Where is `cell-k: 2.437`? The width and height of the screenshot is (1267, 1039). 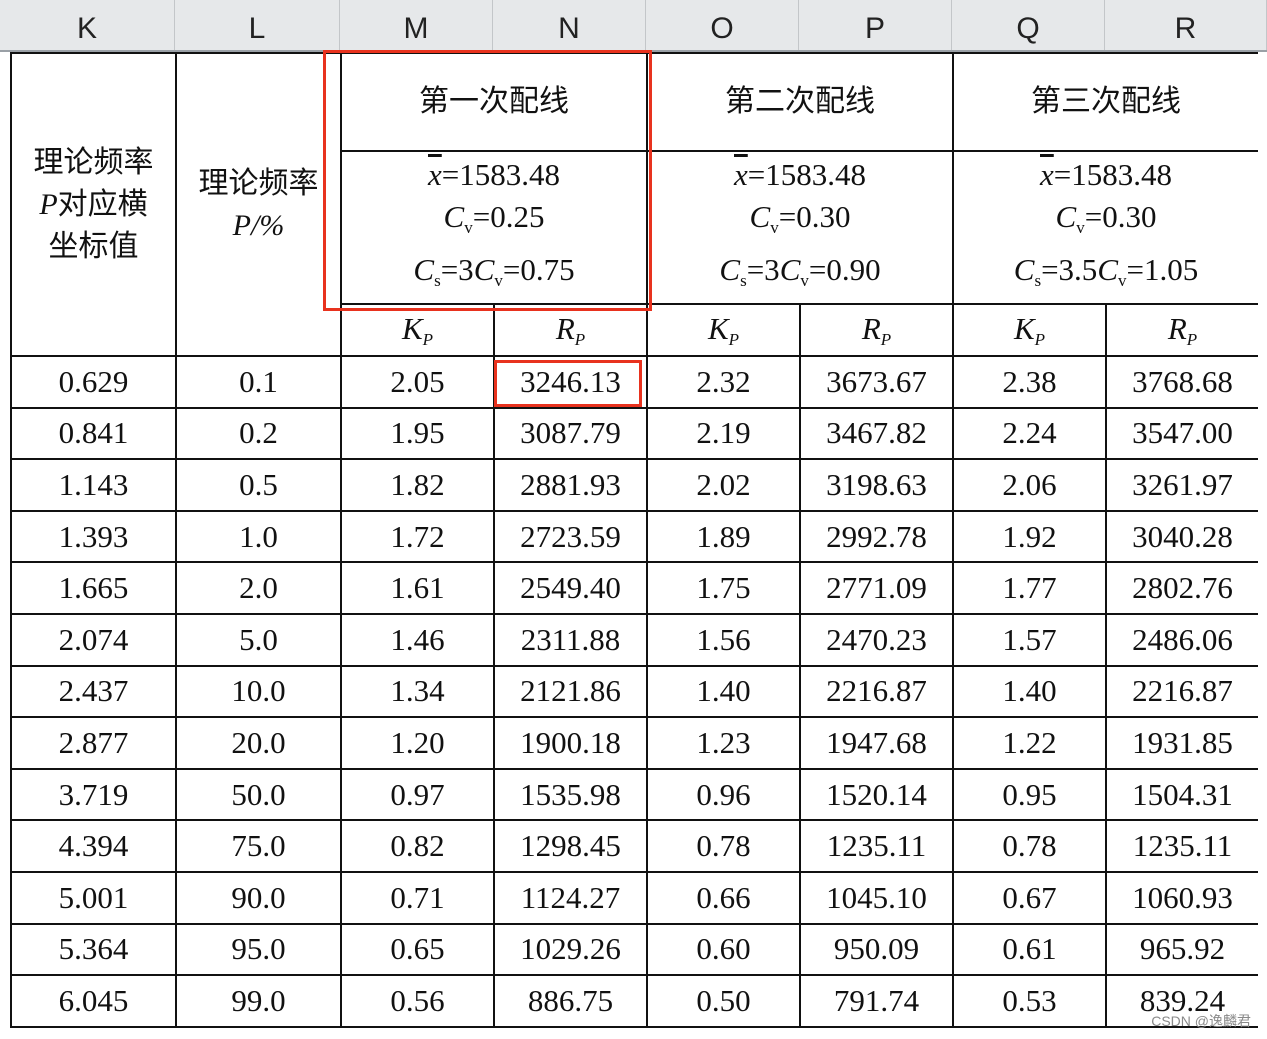 cell-k: 2.437 is located at coordinates (93, 691).